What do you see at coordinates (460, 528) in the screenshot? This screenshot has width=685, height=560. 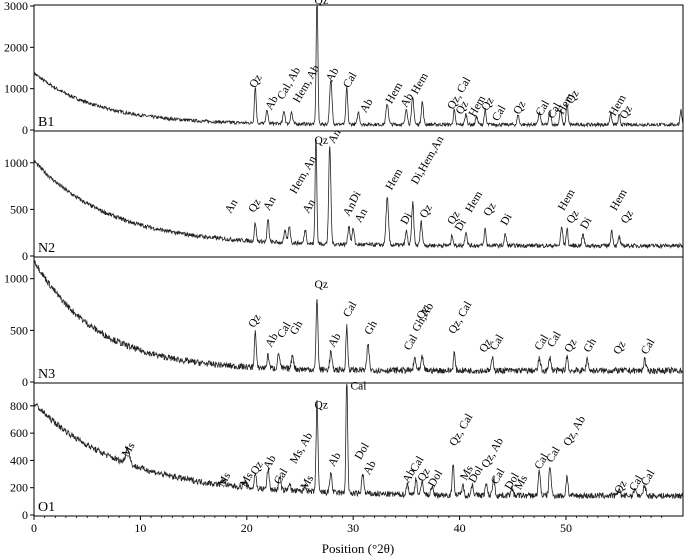 I see `x-tick-label: 40` at bounding box center [460, 528].